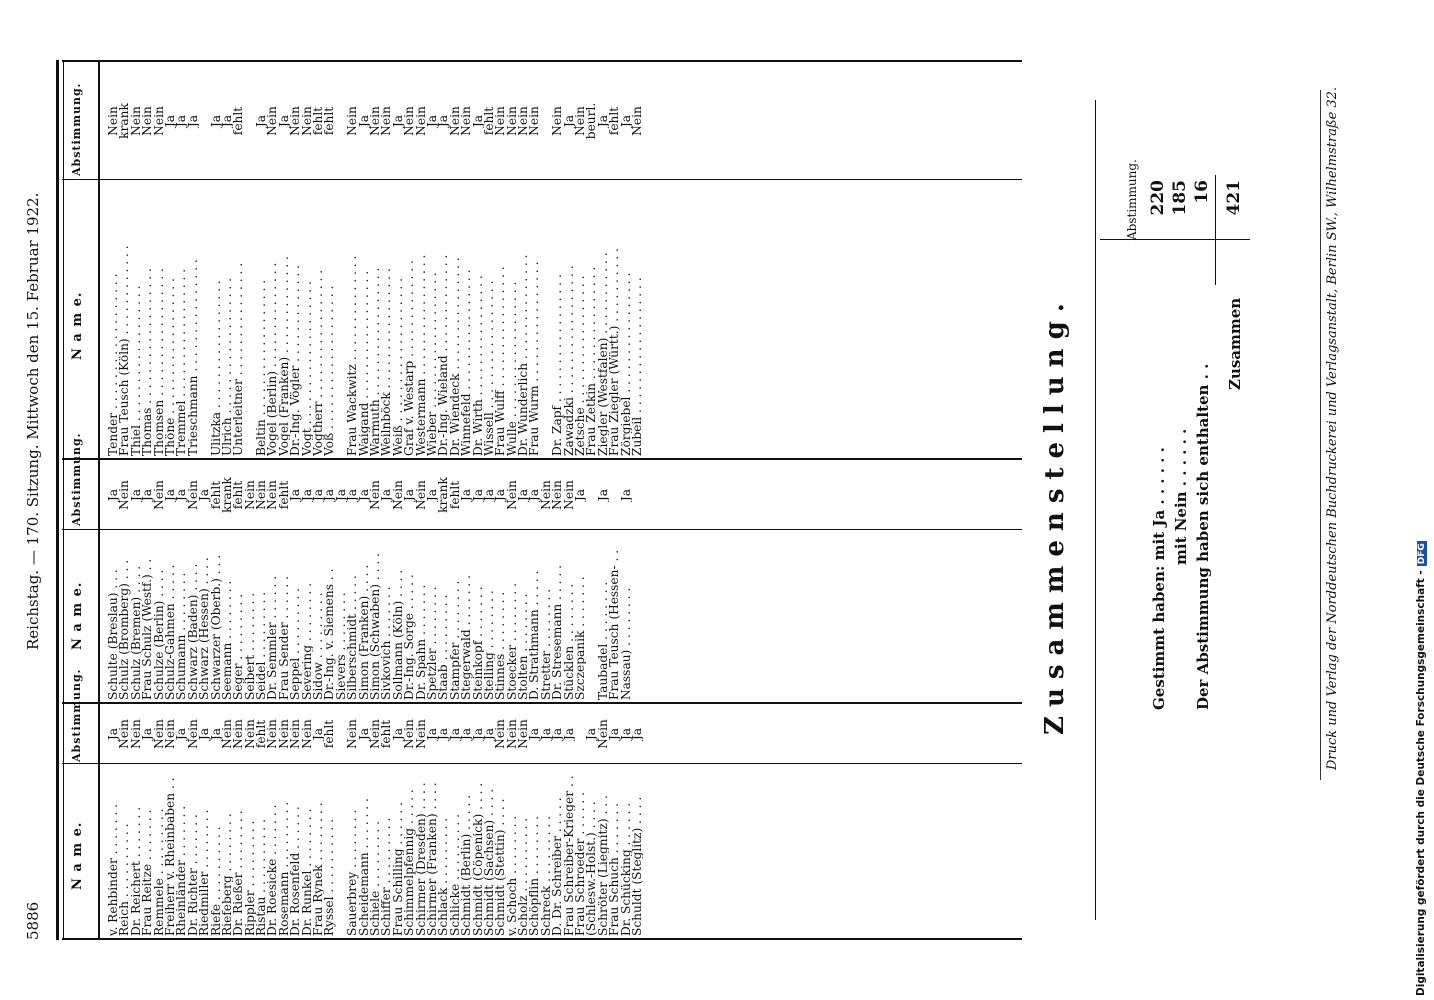 Image resolution: width=1434 pixels, height=1000 pixels. I want to click on member-name: Schulz-Gahmen . . . . ., so click(170, 632).